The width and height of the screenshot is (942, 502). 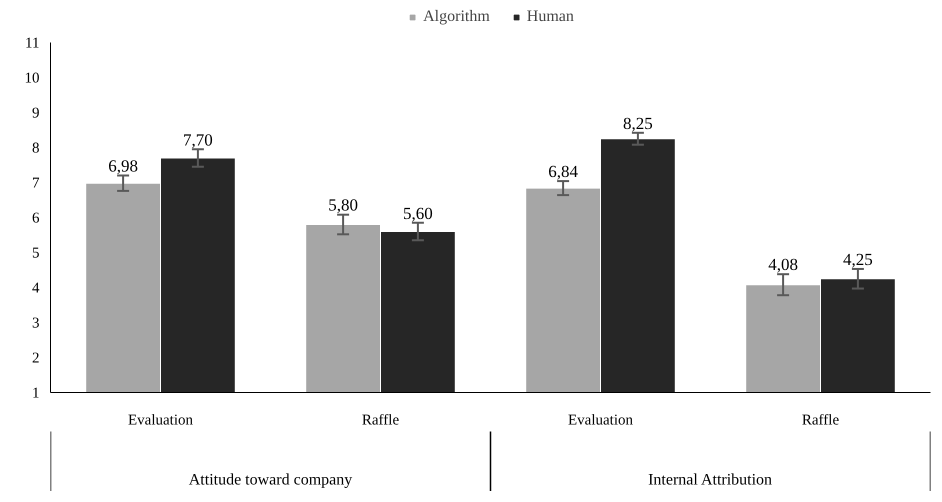 I want to click on y-tick-label: 3, so click(x=36, y=324).